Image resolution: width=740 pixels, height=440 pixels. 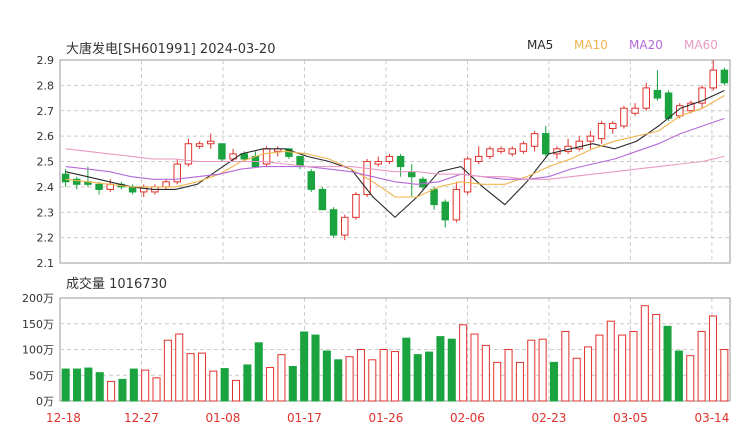 What do you see at coordinates (46, 162) in the screenshot?
I see `price-tick-label: 2.5` at bounding box center [46, 162].